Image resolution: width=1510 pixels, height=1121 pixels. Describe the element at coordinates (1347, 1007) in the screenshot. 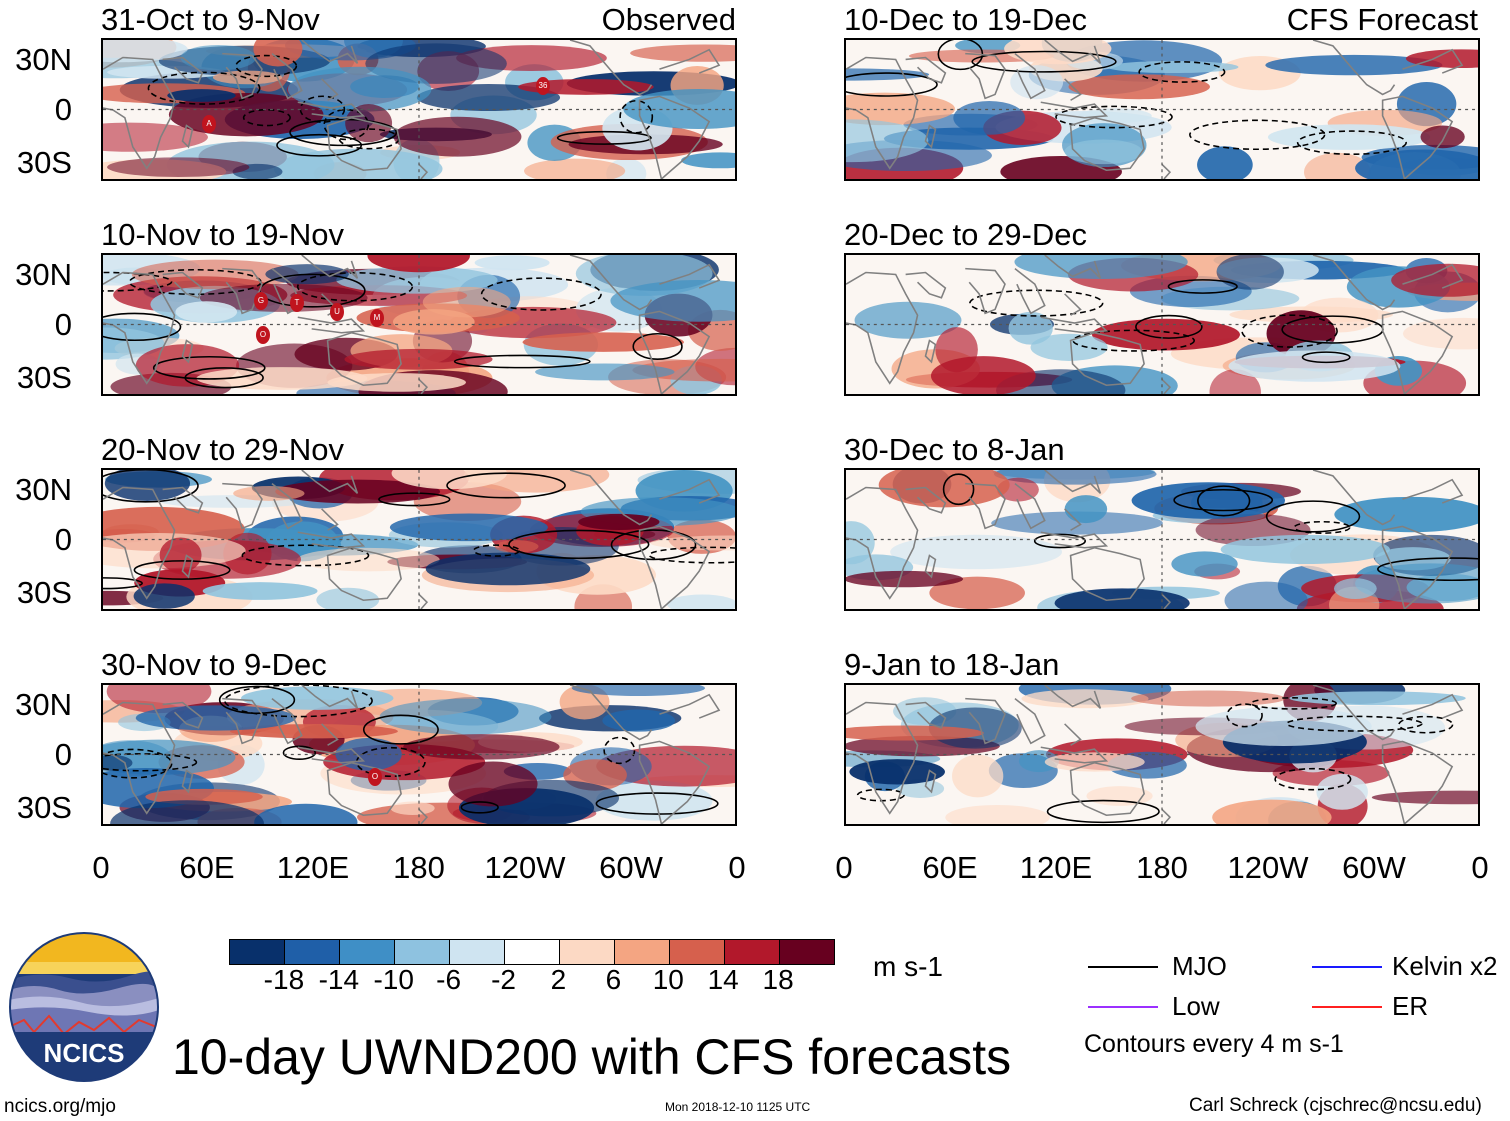

I see `legend-line-er` at that location.